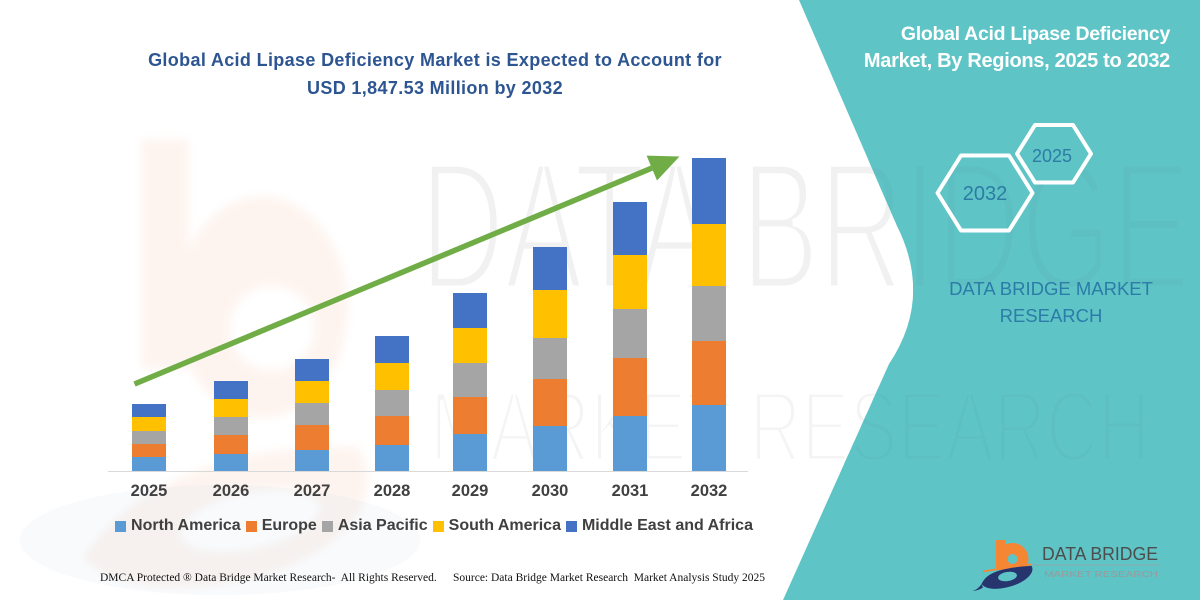 This screenshot has width=1200, height=600. Describe the element at coordinates (1101, 574) in the screenshot. I see `svg-text: MARKET RESEARCH` at that location.